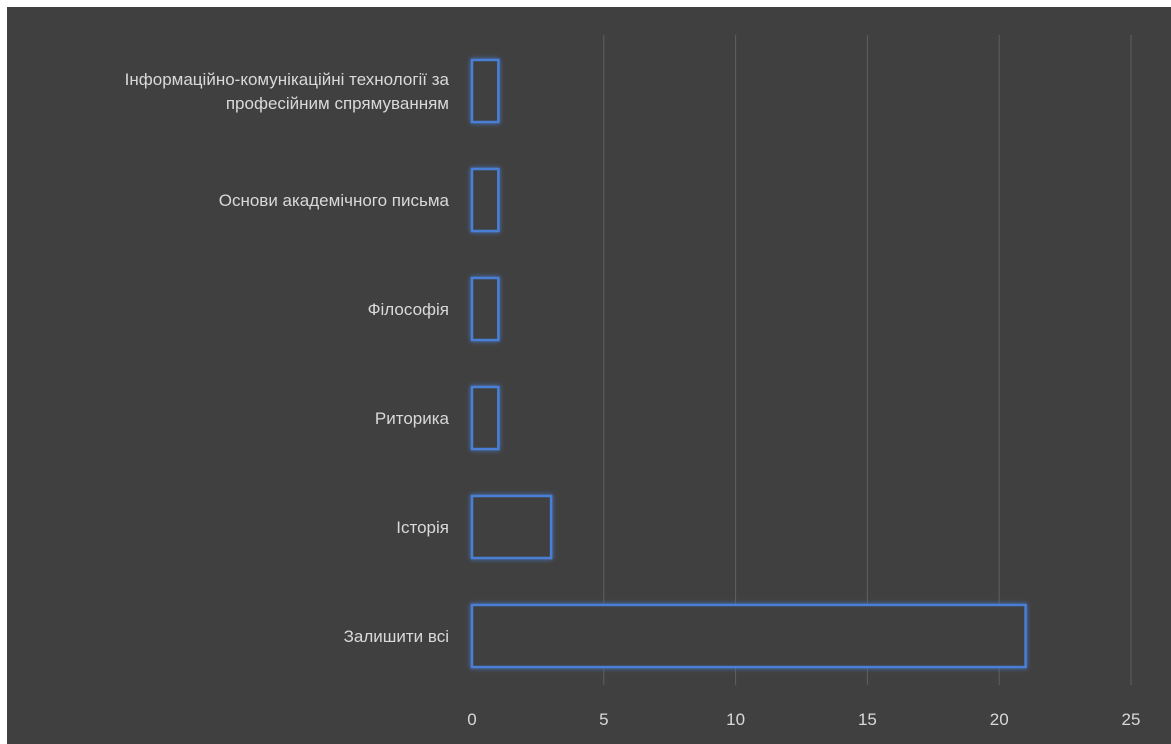  What do you see at coordinates (334, 200) in the screenshot?
I see `category-label: Основи академічного письма` at bounding box center [334, 200].